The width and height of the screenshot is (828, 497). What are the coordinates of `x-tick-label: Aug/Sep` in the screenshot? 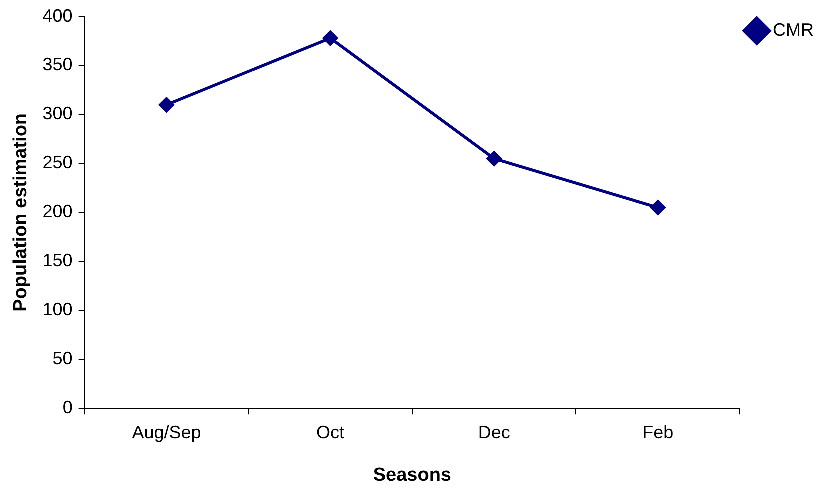 It's located at (167, 432).